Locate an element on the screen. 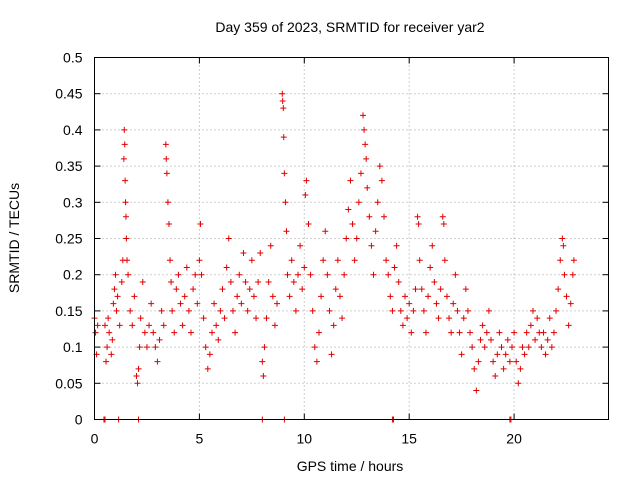 The height and width of the screenshot is (480, 640). x-tick-label: 5 is located at coordinates (199, 439).